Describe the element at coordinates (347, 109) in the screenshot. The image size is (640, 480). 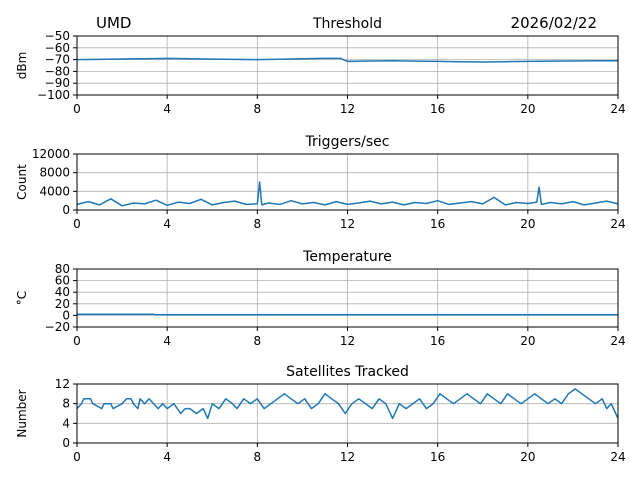
I see `threshold-x-tick-label: 12` at that location.